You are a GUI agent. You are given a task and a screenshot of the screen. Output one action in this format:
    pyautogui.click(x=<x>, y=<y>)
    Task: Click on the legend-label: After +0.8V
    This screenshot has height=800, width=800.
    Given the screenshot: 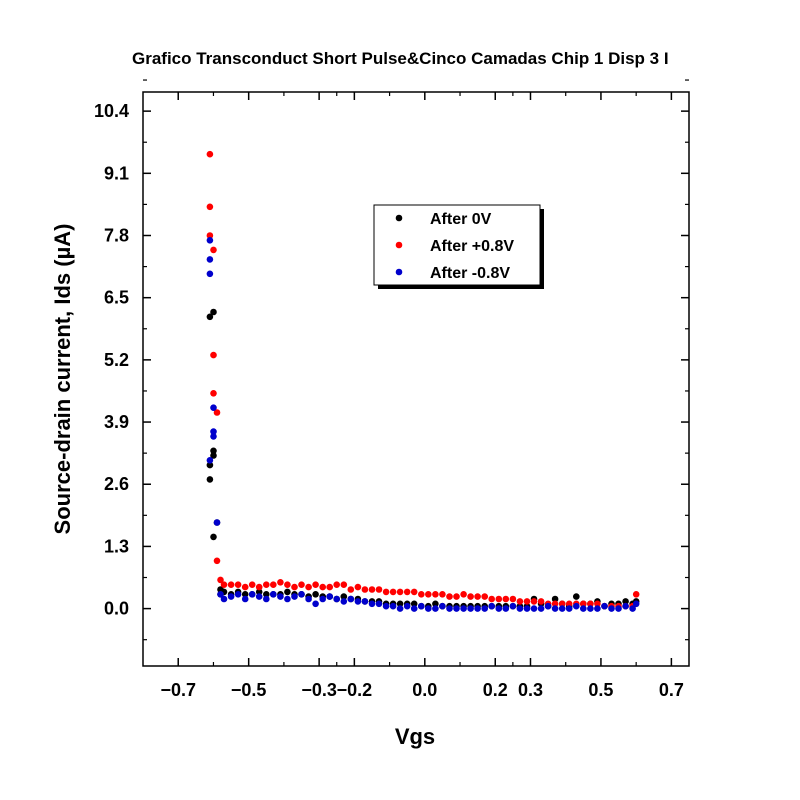 What is the action you would take?
    pyautogui.click(x=472, y=246)
    